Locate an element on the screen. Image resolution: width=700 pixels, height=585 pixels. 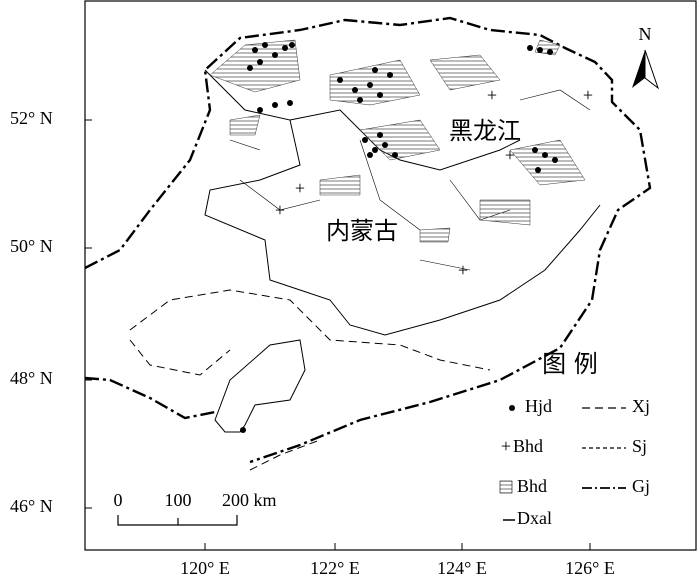
legend-item: Xj is located at coordinates (641, 406).